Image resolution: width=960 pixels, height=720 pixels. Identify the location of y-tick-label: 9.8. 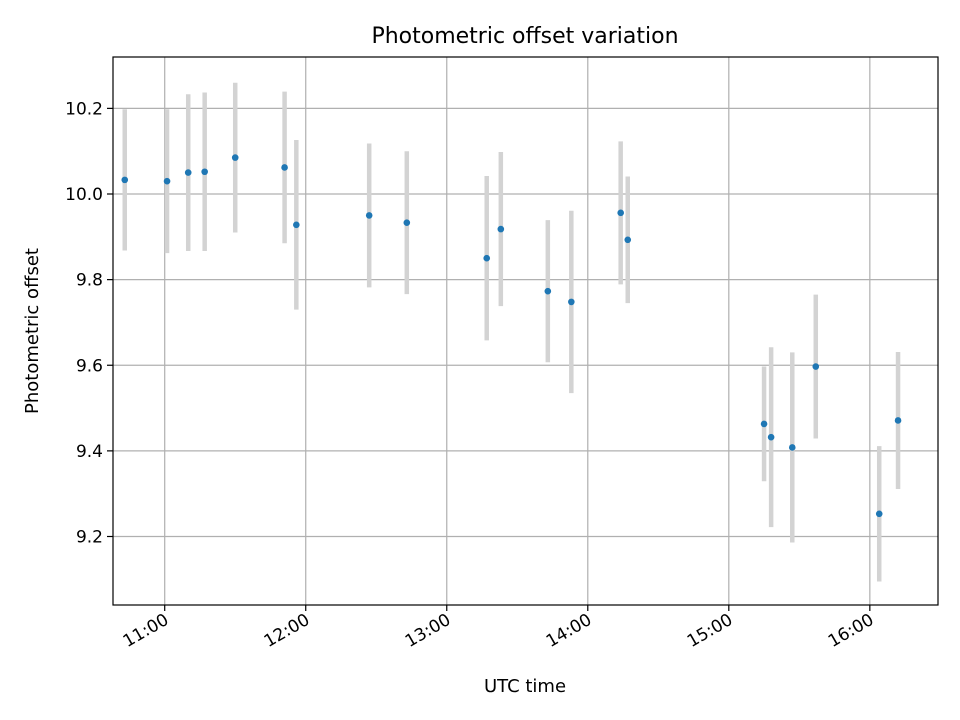
(89, 281).